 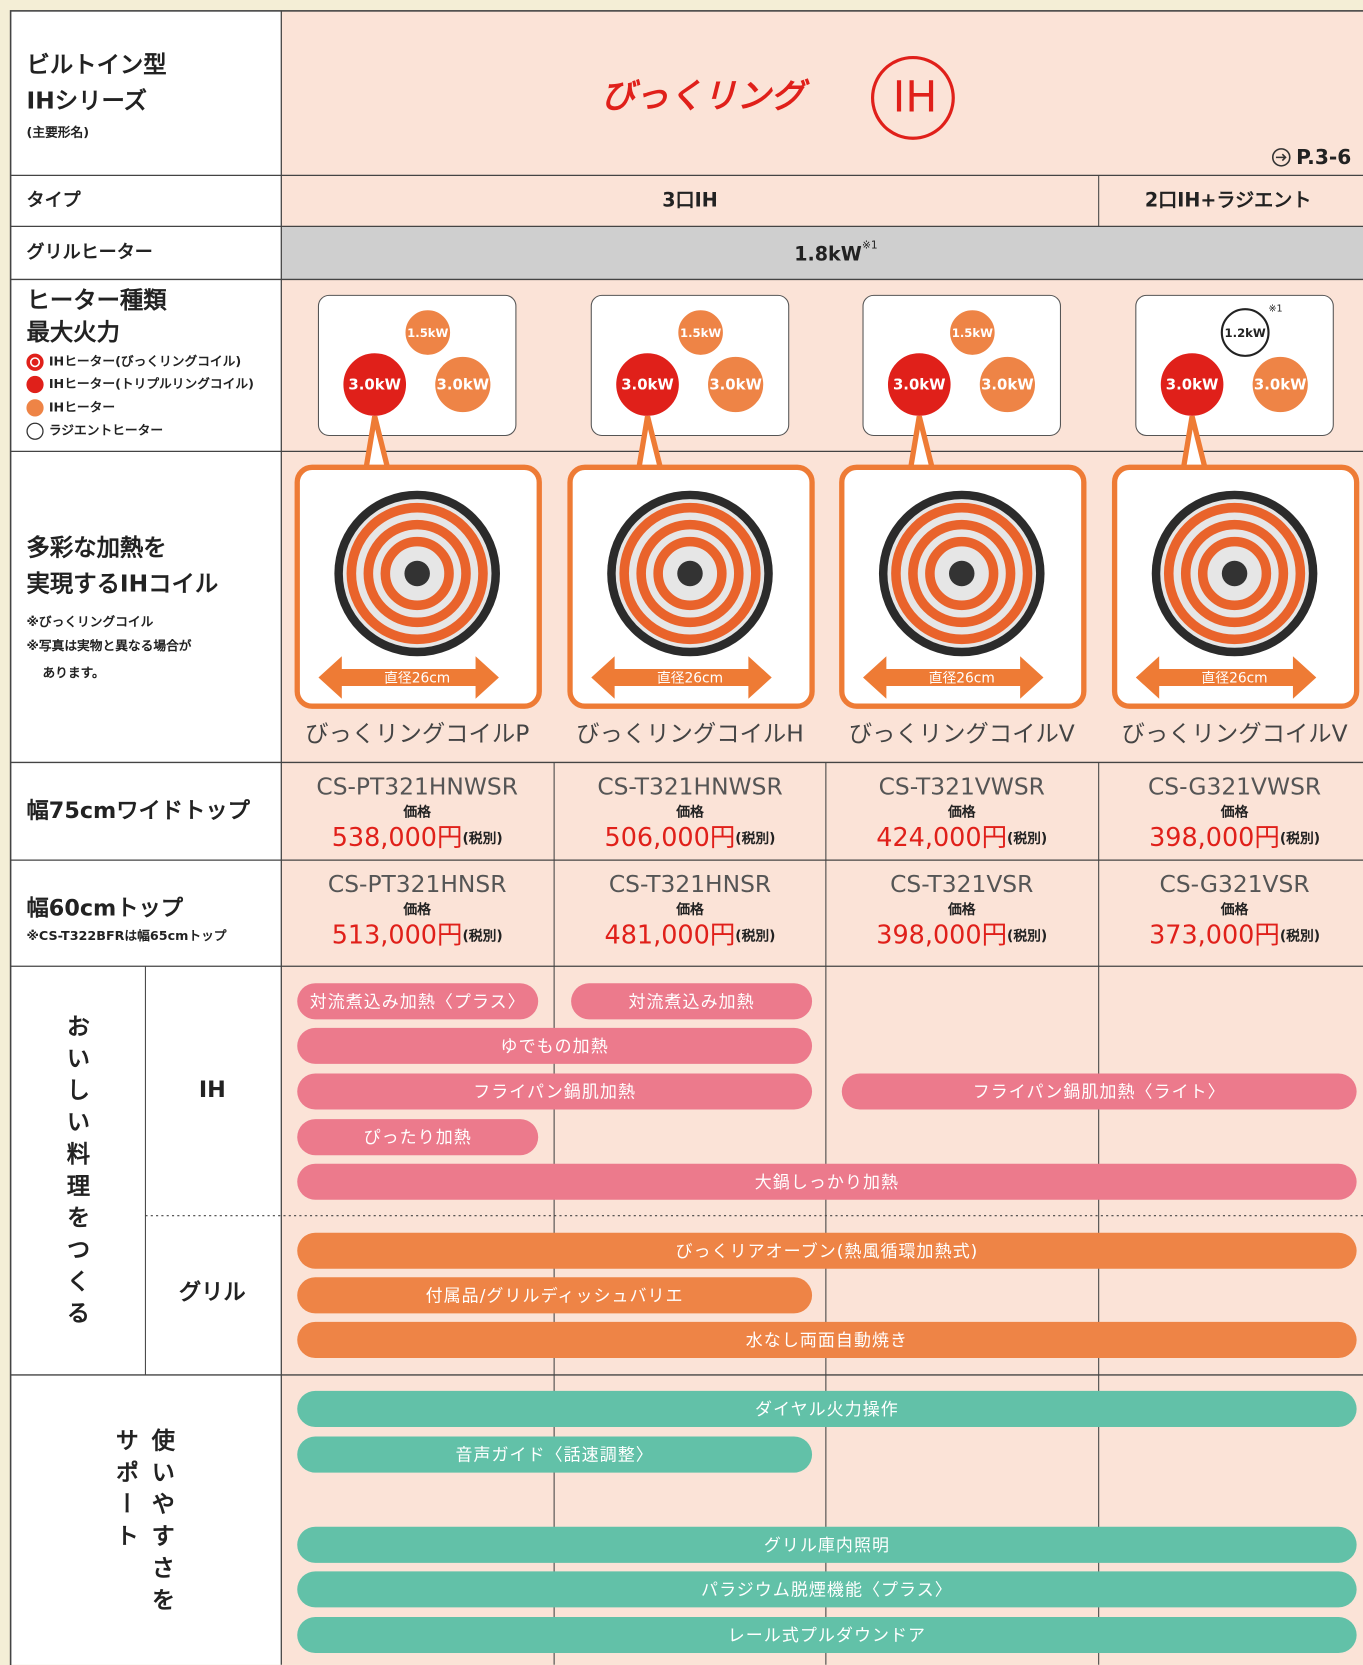 I want to click on model: CS-PT321HNWSR, so click(x=417, y=786).